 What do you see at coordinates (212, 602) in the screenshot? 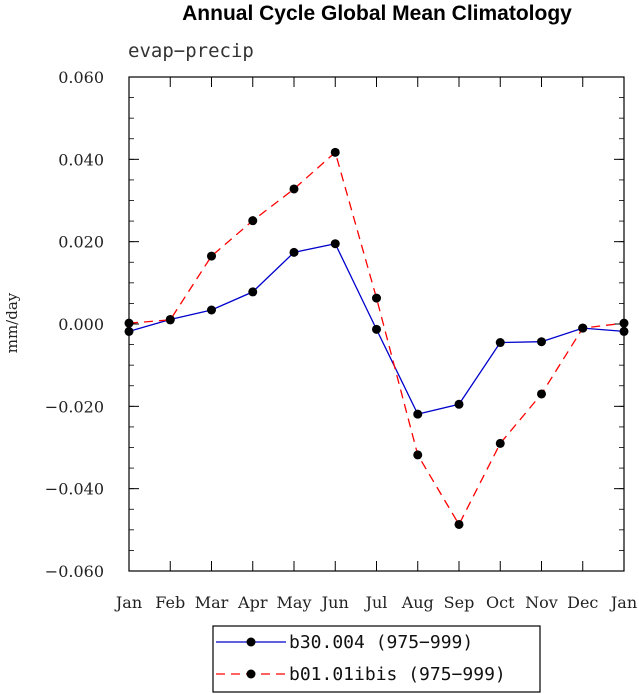
I see `x-tick-label: Mar` at bounding box center [212, 602].